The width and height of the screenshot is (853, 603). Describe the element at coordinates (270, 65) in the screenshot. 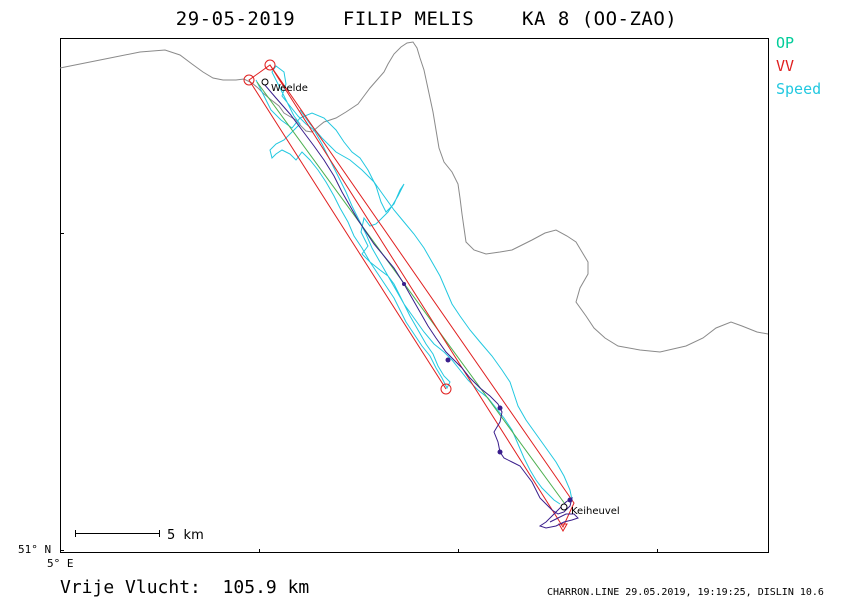

I see `turnpoint-north` at that location.